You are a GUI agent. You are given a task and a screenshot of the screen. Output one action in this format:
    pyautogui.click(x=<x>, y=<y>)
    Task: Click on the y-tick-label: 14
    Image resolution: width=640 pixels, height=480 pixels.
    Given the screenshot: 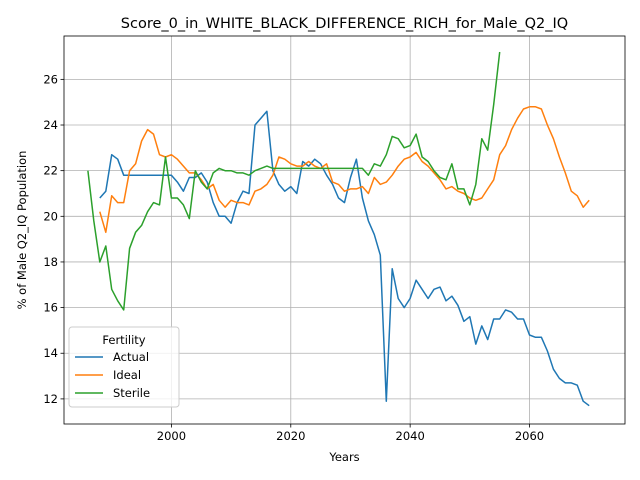 What is the action you would take?
    pyautogui.click(x=50, y=353)
    